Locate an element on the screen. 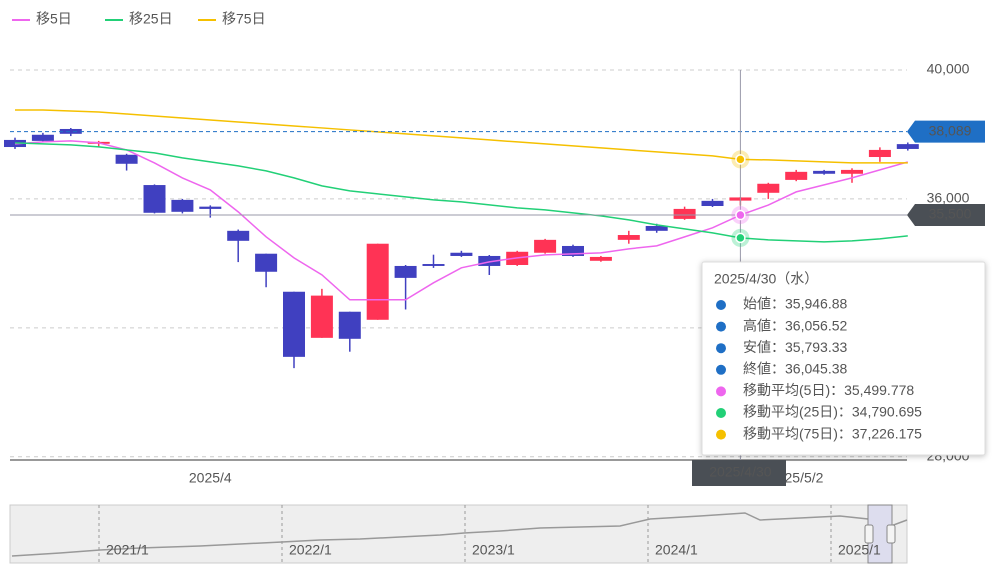  y-tick-label: 40,000 is located at coordinates (948, 69).